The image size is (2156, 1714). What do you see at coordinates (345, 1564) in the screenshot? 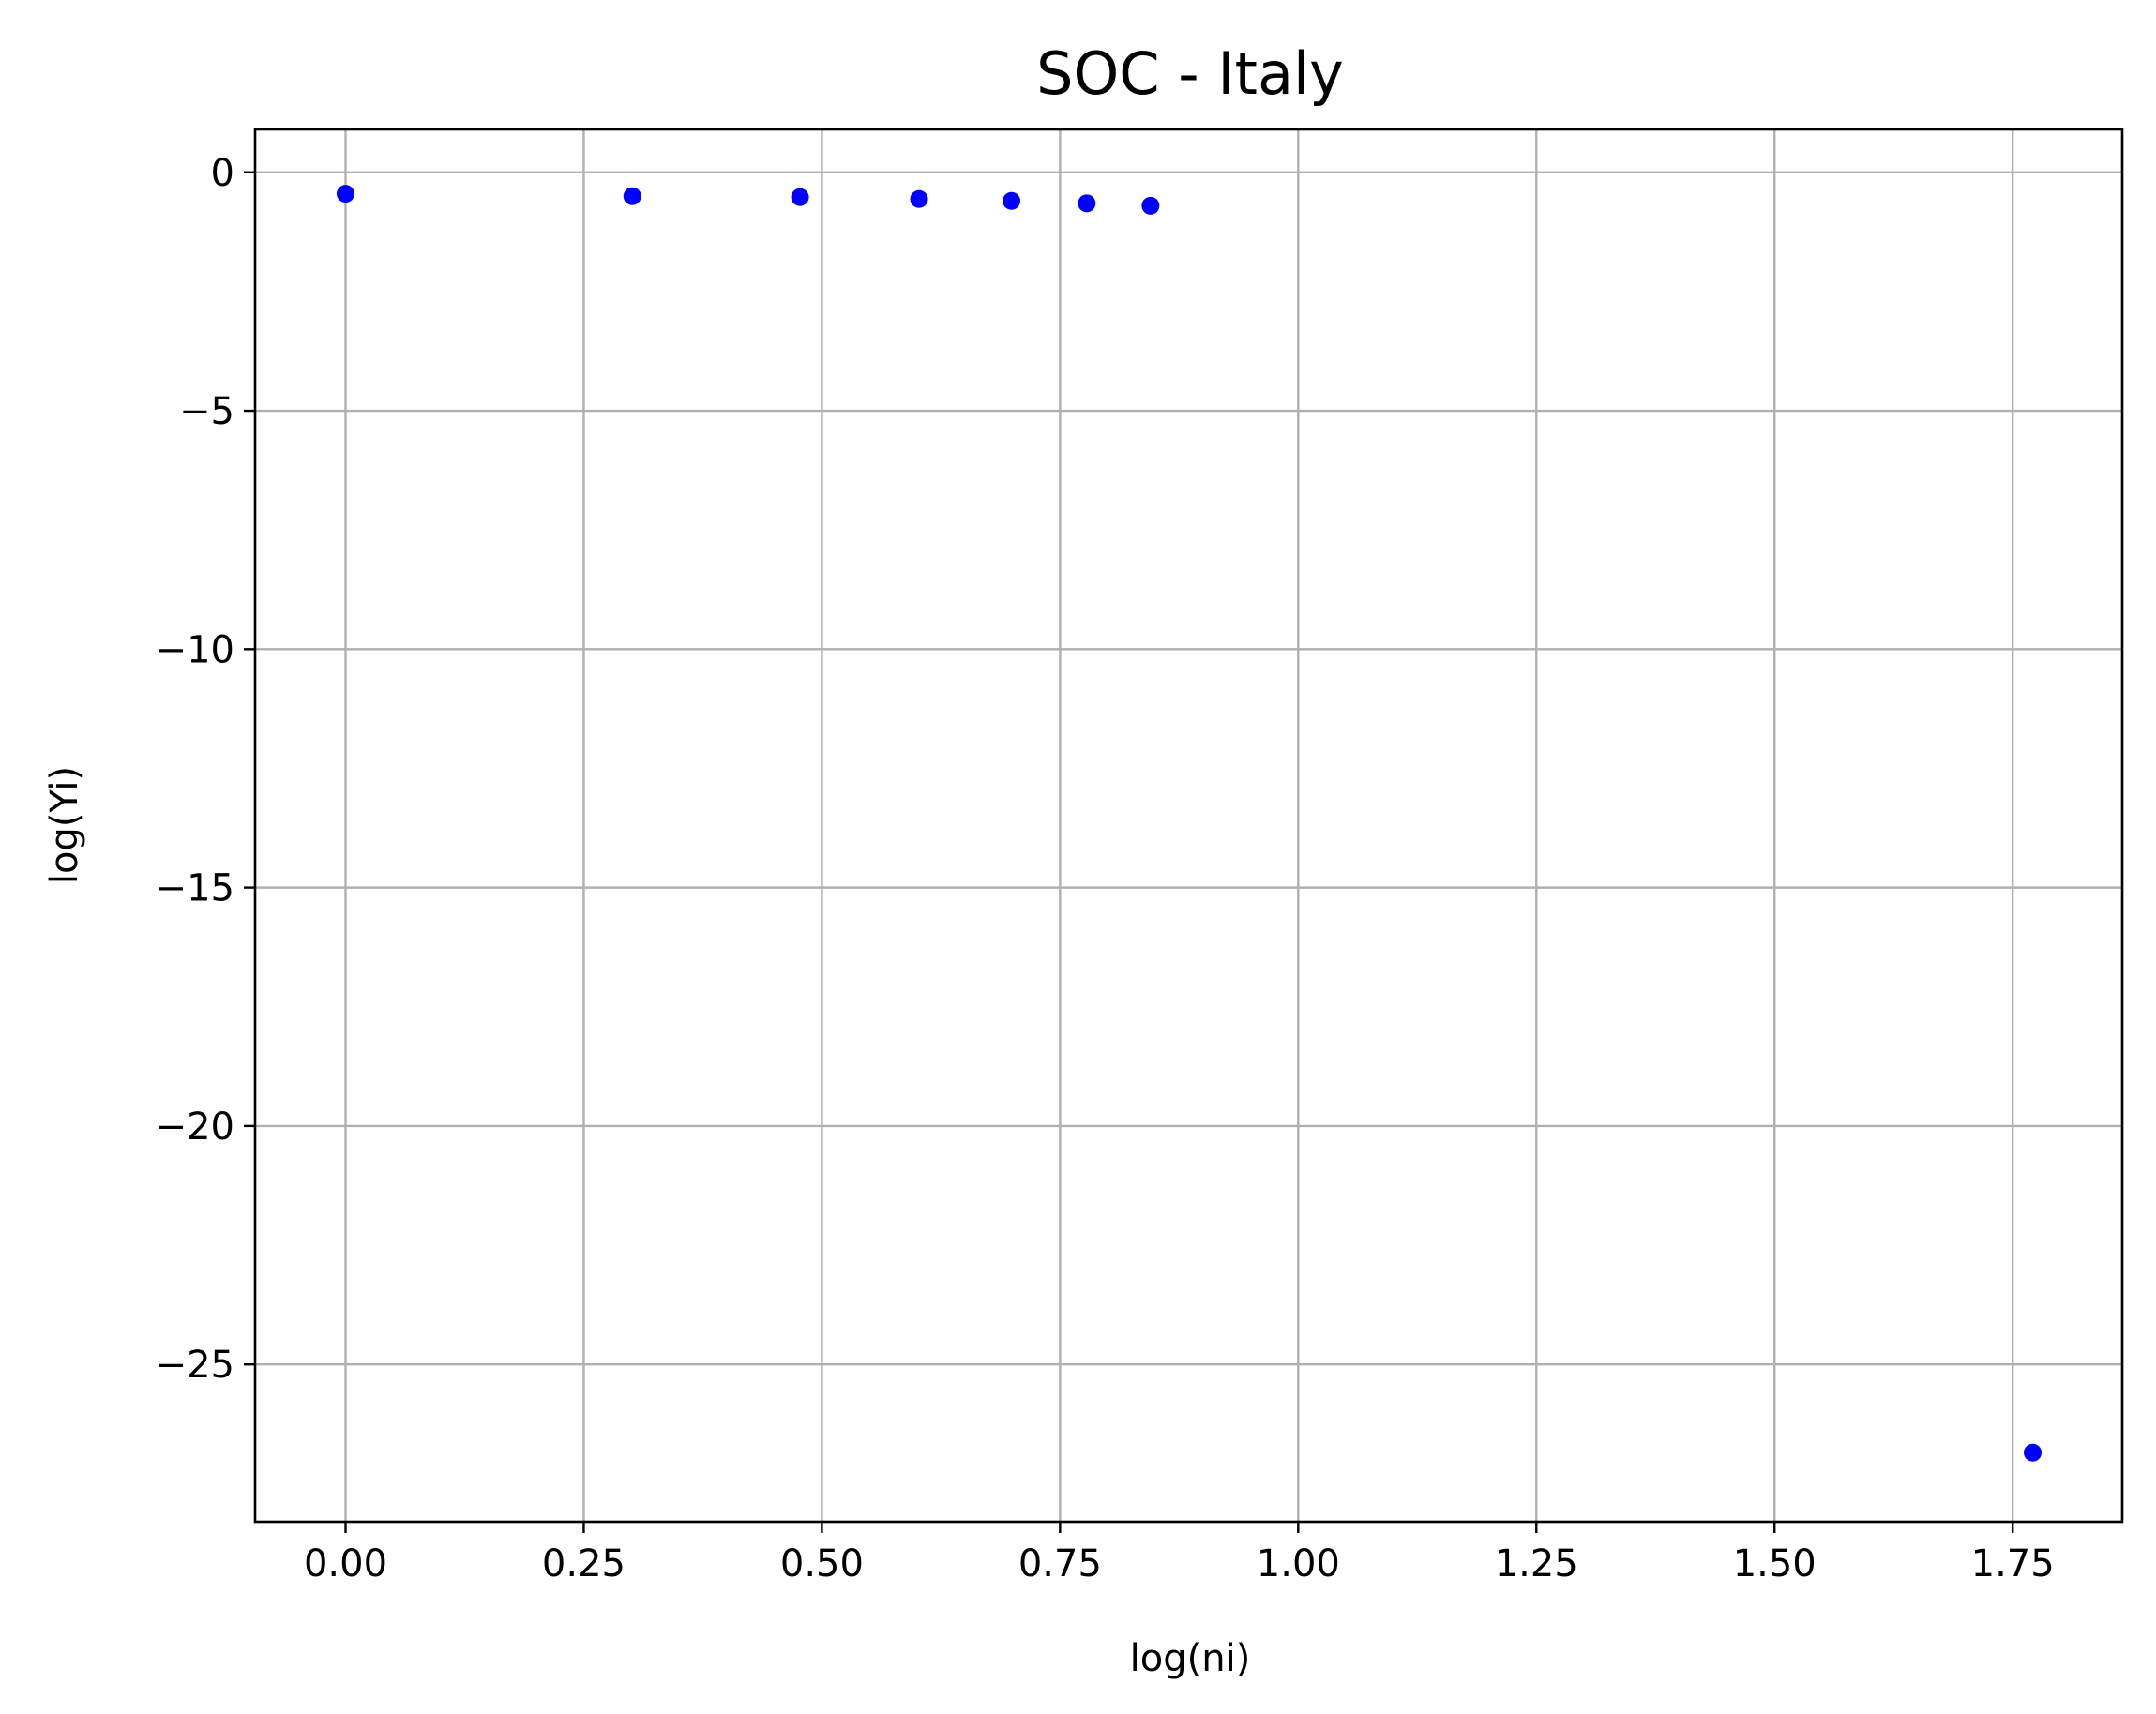
I see `x-tick-label: 0.00` at bounding box center [345, 1564].